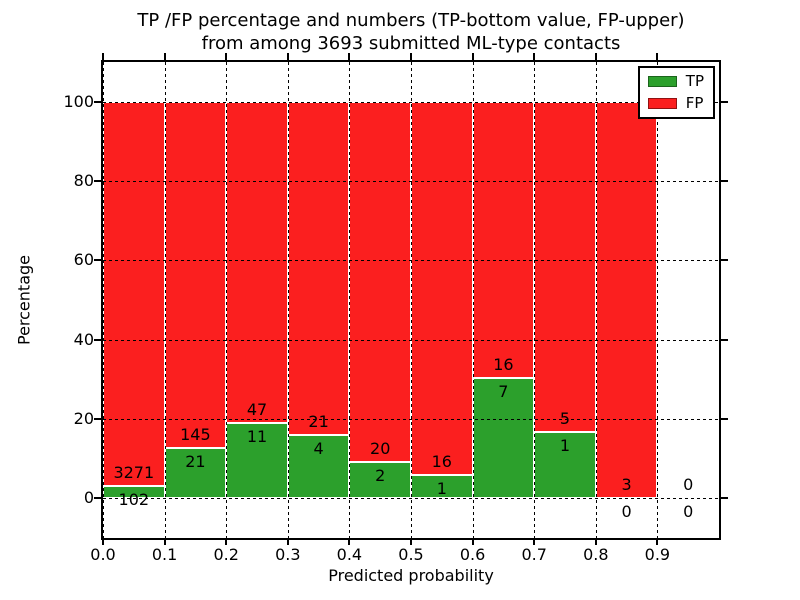 The width and height of the screenshot is (800, 600). I want to click on legend-item: TP, so click(675, 81).